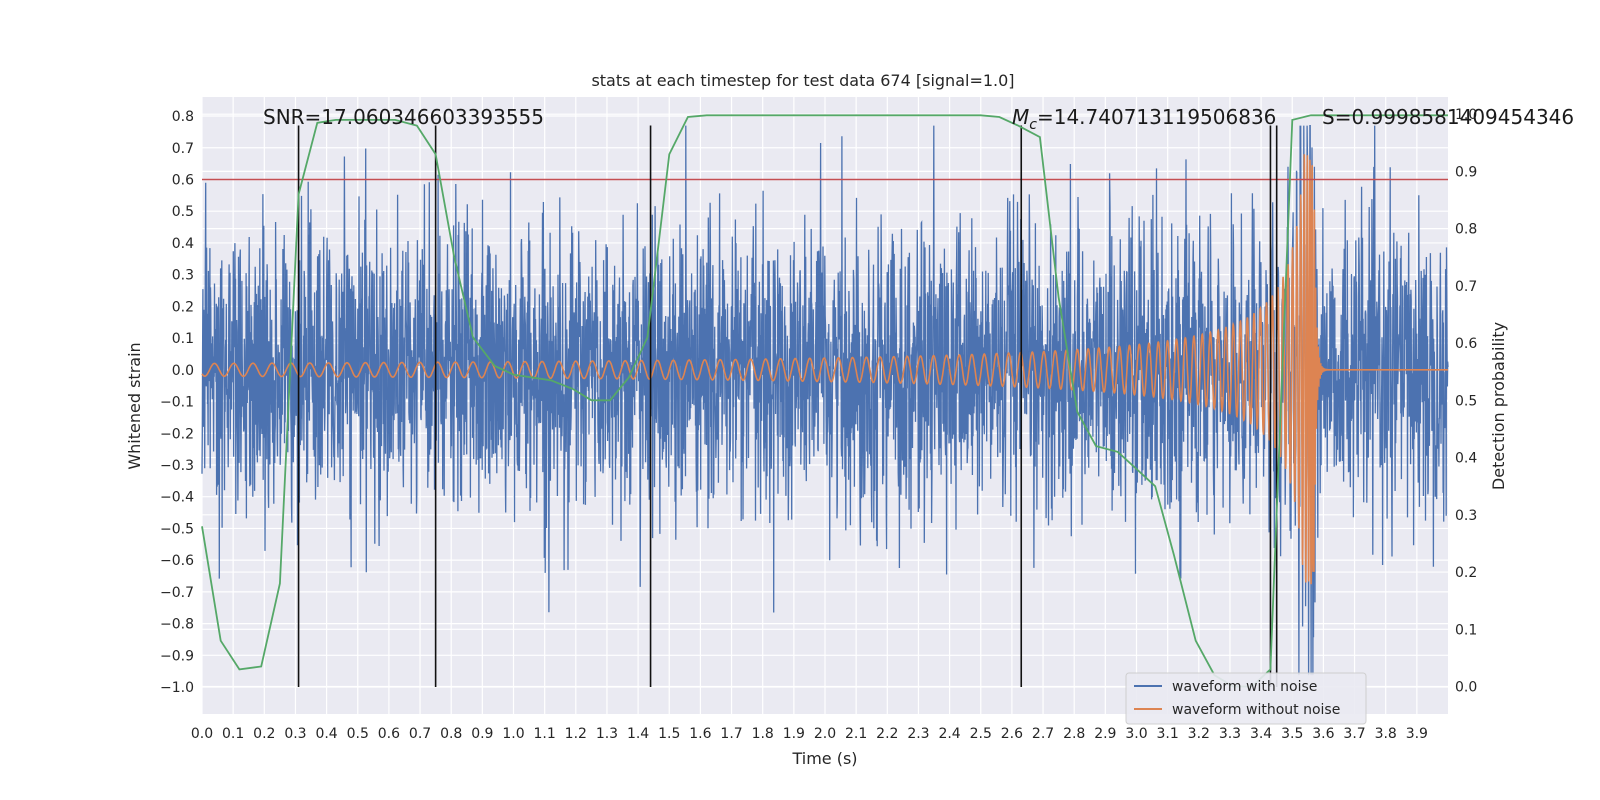 The height and width of the screenshot is (800, 1600). I want to click on x-tick-label: 2.8, so click(1074, 734).